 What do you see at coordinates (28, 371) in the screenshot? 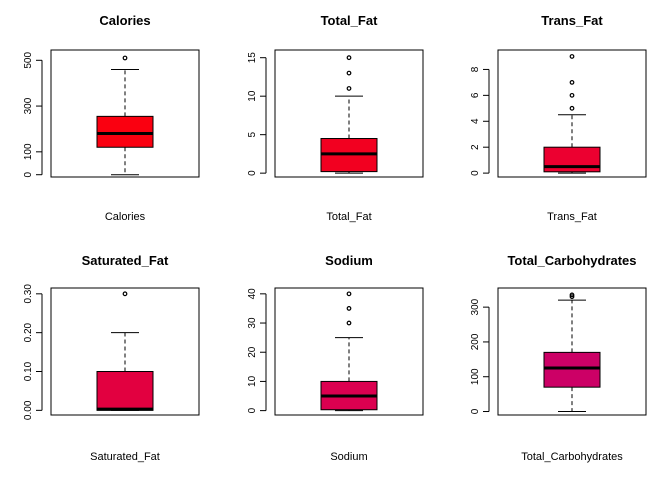
I see `y-tick-label: 0.10` at bounding box center [28, 371].